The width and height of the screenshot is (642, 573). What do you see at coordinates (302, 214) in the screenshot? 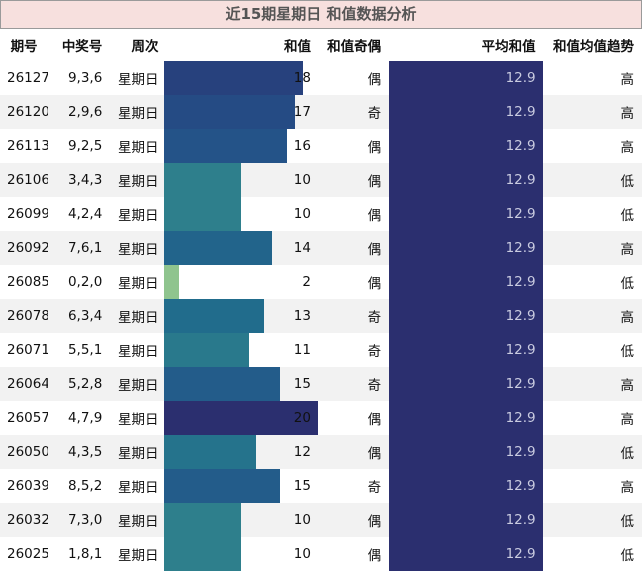
I see `sum-value: 10` at bounding box center [302, 214].